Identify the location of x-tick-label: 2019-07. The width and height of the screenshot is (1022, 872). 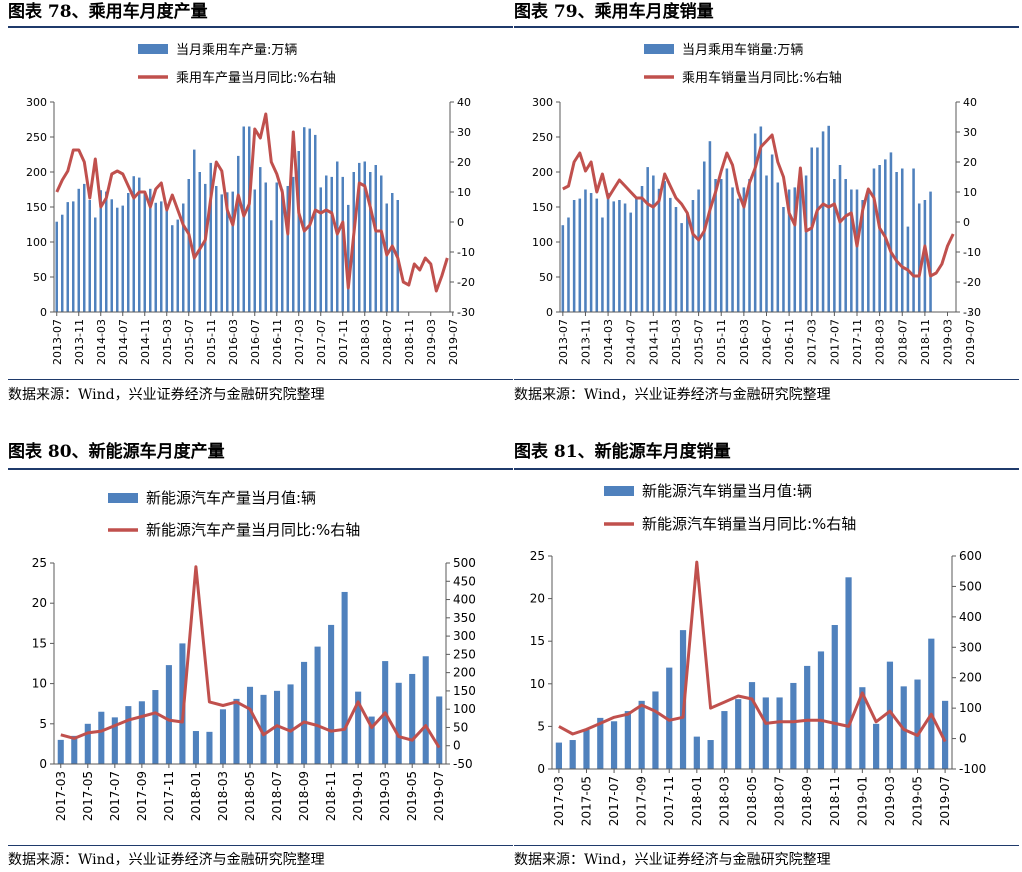
(945, 801).